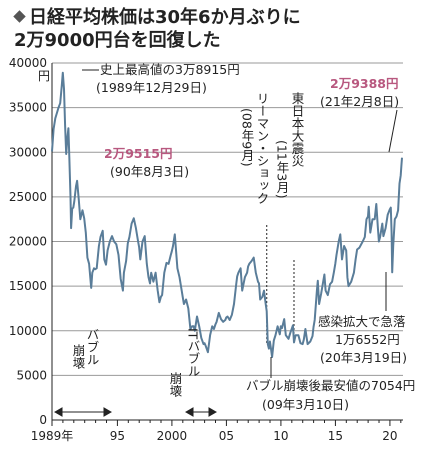 The image size is (438, 449). What do you see at coordinates (362, 321) in the screenshot?
I see `covid-line1: 感染拡大で急落` at bounding box center [362, 321].